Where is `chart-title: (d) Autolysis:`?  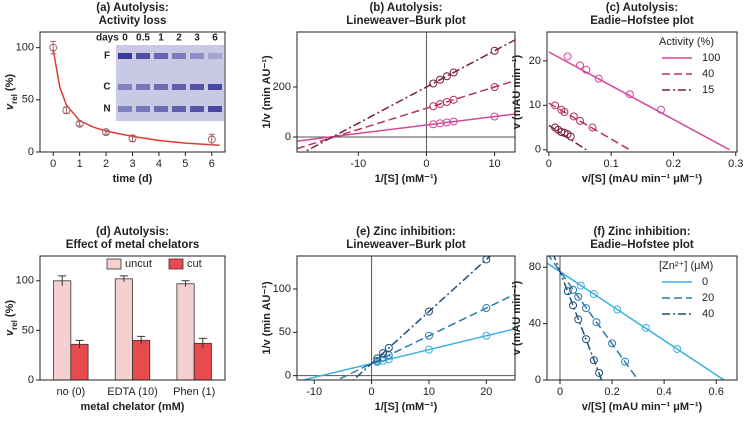
chart-title: (d) Autolysis: is located at coordinates (132, 232).